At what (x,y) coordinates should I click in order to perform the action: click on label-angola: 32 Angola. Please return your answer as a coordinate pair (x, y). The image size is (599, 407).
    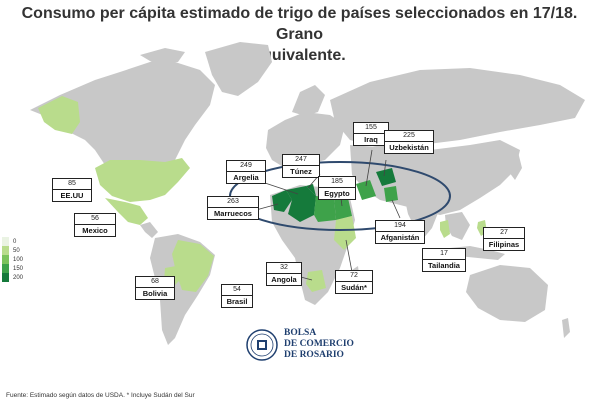
    Looking at the image, I should click on (284, 274).